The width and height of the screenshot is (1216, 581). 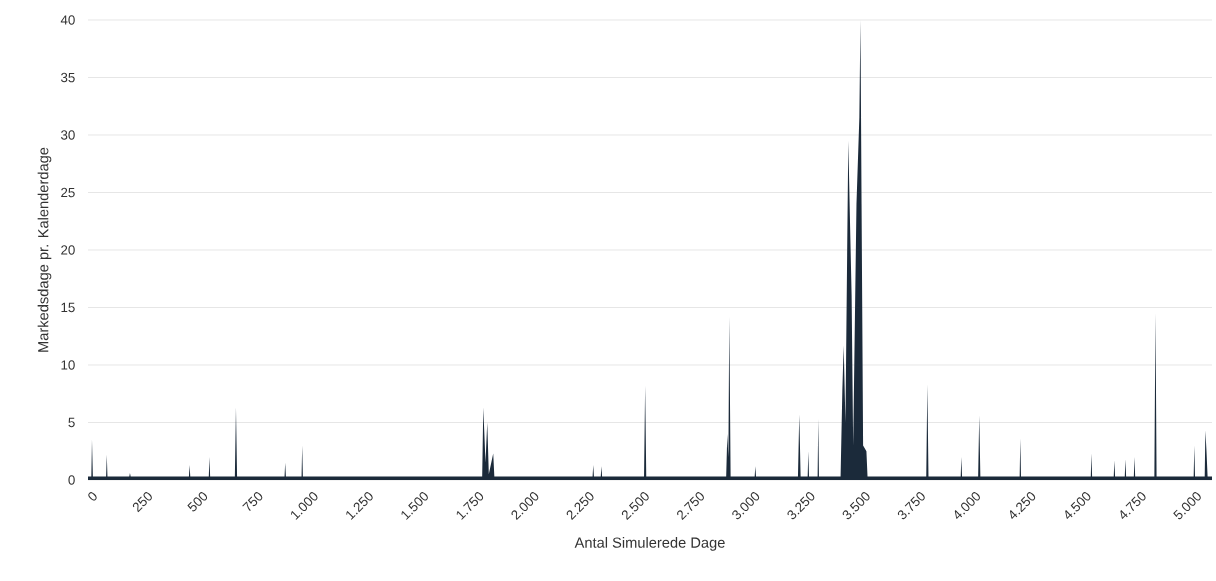 What do you see at coordinates (67, 20) in the screenshot?
I see `y-tick-label: 40` at bounding box center [67, 20].